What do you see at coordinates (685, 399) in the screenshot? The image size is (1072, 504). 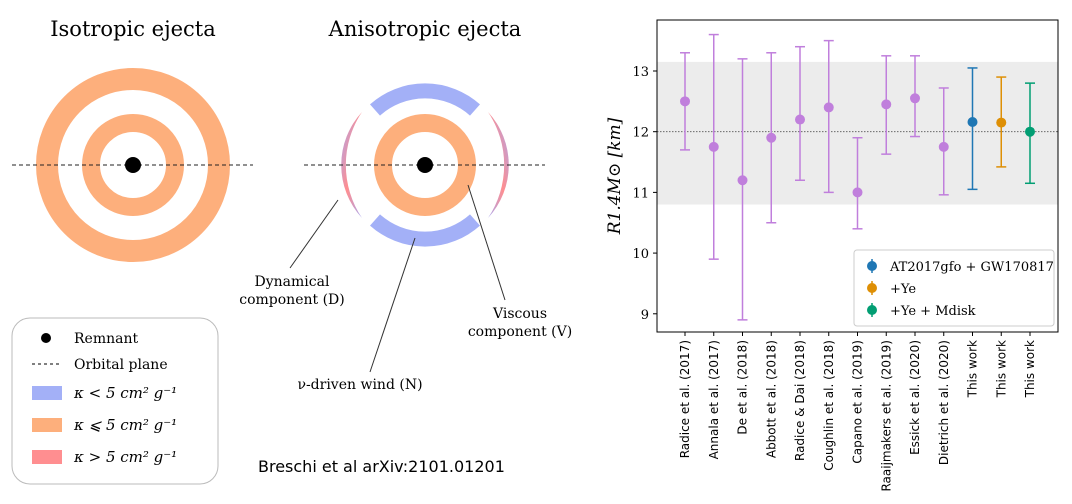 I see `x-tick-label: Radice et al. (2017)` at bounding box center [685, 399].